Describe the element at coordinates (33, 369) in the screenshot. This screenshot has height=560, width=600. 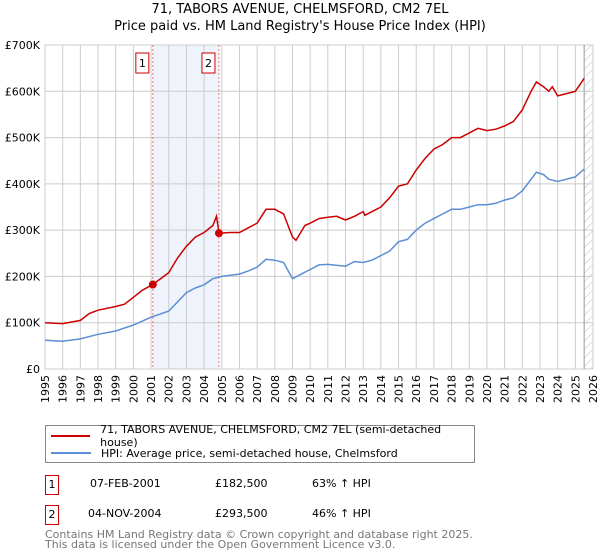
I see `y-tick-label: £0` at that location.